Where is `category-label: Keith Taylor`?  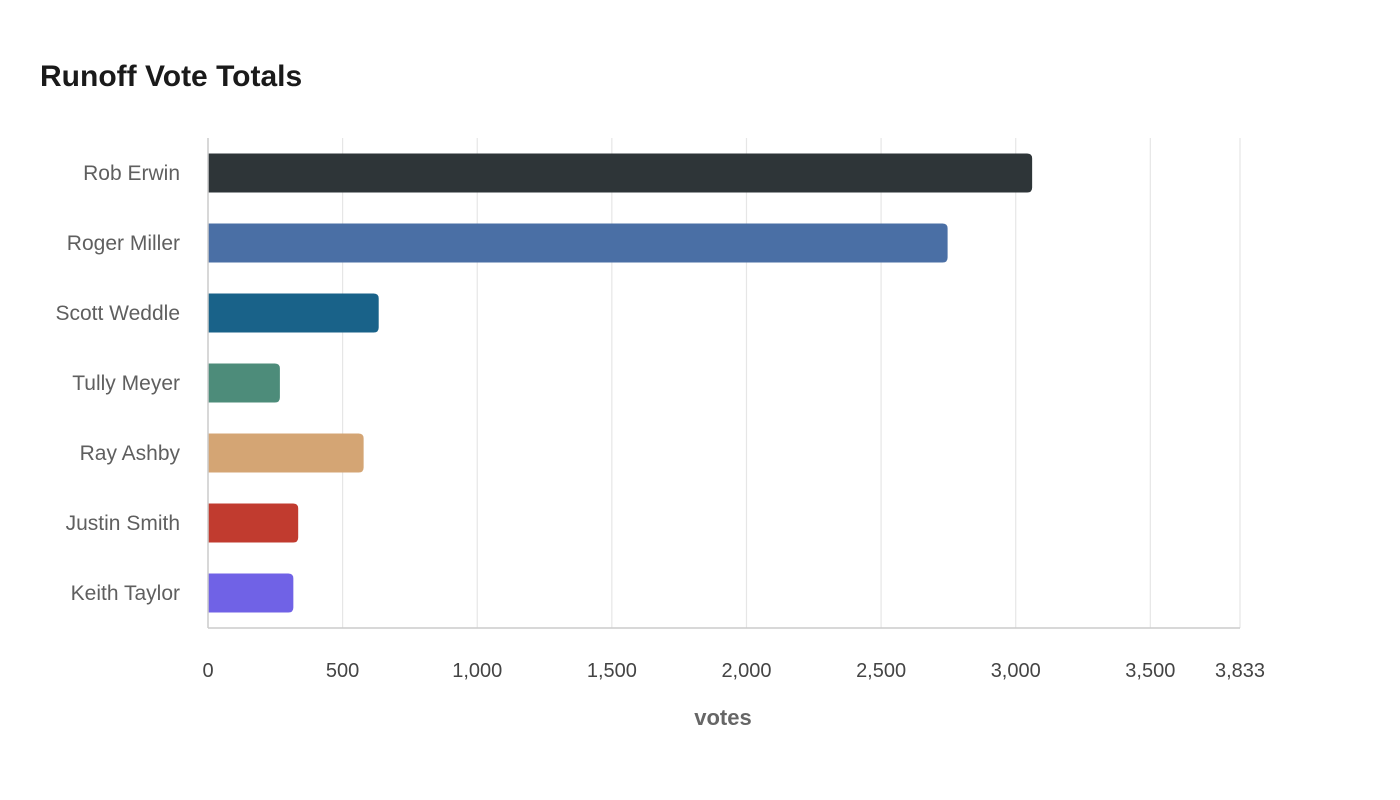 category-label: Keith Taylor is located at coordinates (125, 593).